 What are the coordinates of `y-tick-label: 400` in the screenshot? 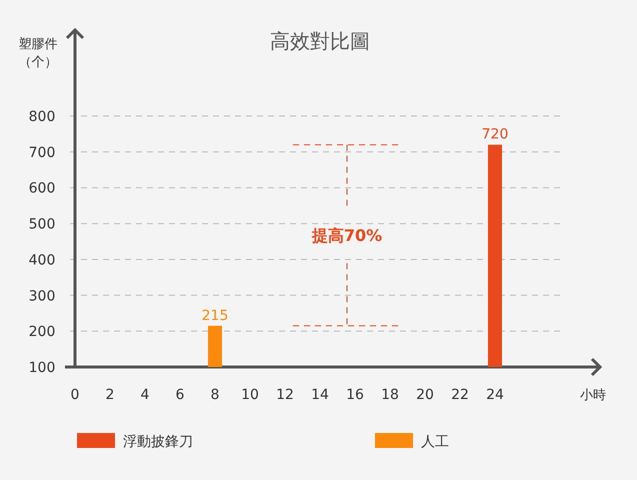 It's located at (42, 260).